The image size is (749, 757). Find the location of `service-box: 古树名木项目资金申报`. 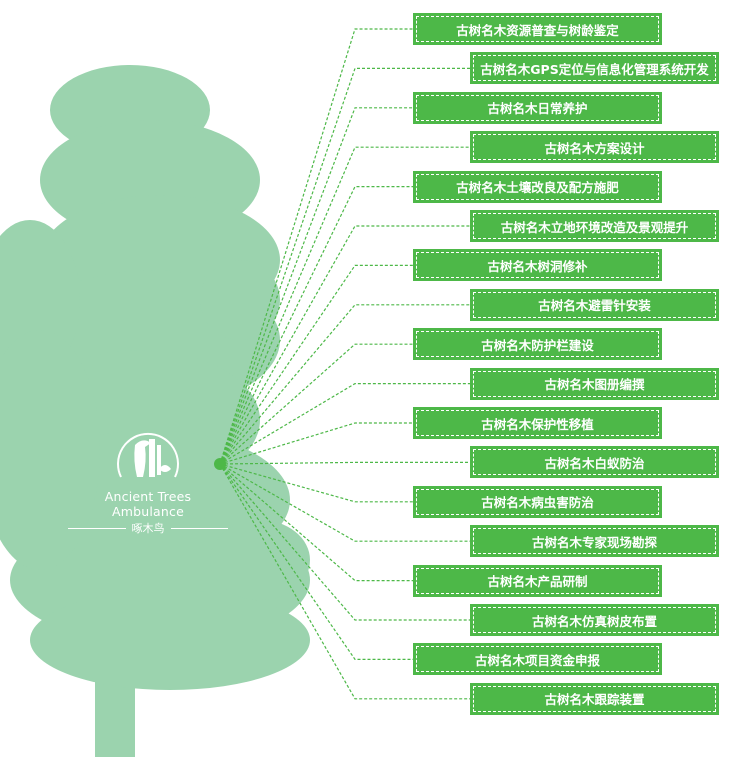

service-box: 古树名木项目资金申报 is located at coordinates (537, 659).